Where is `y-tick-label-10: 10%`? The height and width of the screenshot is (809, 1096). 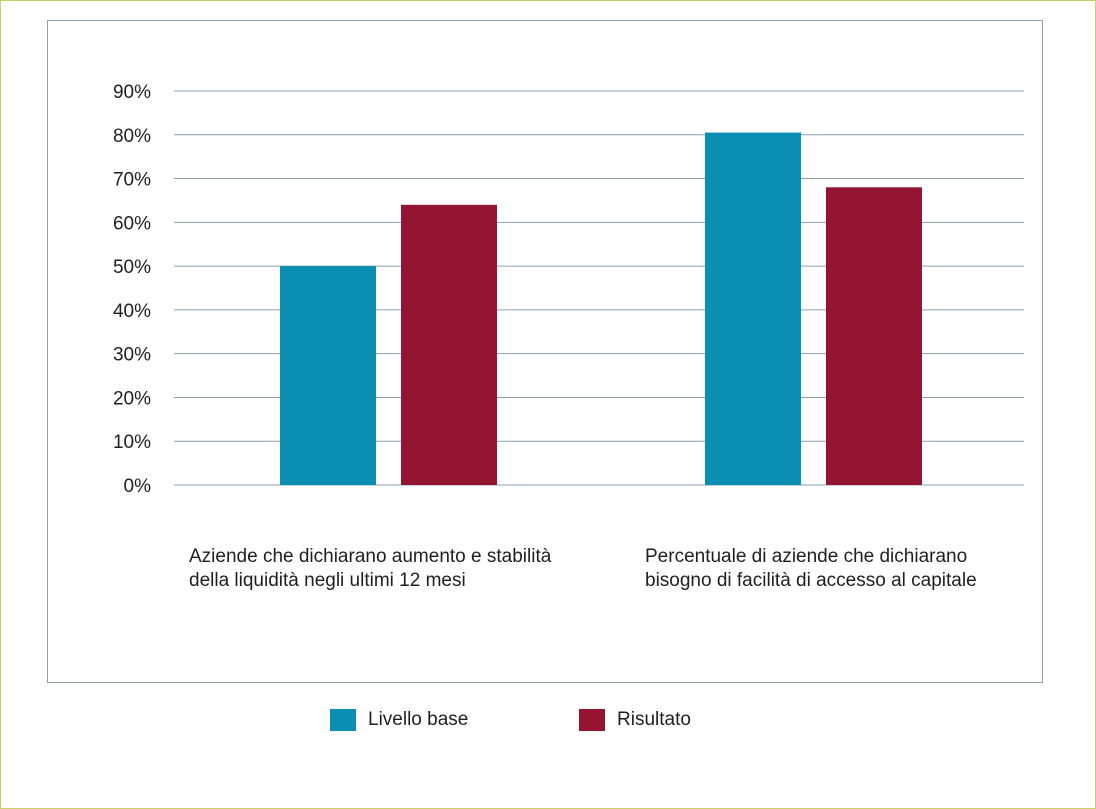
y-tick-label-10: 10% is located at coordinates (132, 442).